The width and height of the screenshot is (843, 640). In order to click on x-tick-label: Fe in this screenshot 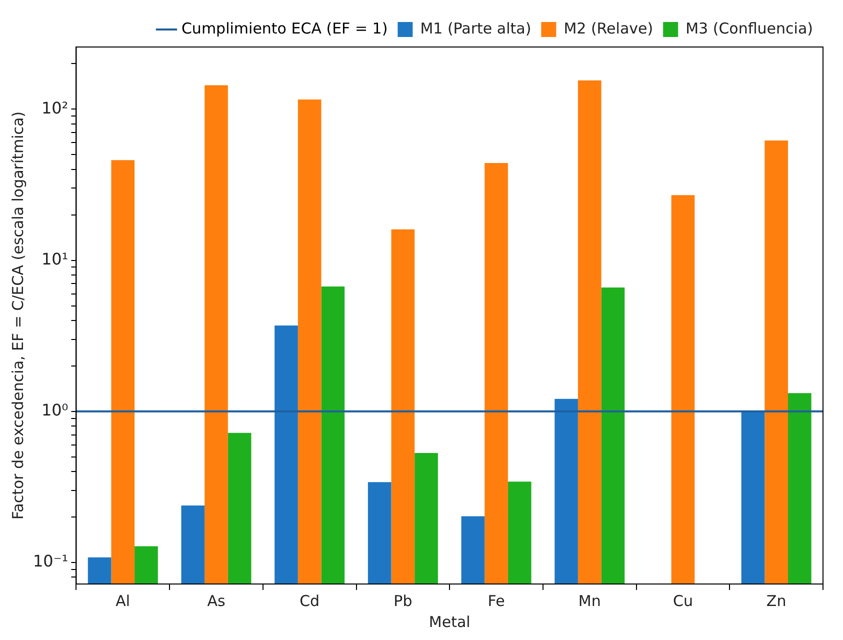, I will do `click(496, 601)`.